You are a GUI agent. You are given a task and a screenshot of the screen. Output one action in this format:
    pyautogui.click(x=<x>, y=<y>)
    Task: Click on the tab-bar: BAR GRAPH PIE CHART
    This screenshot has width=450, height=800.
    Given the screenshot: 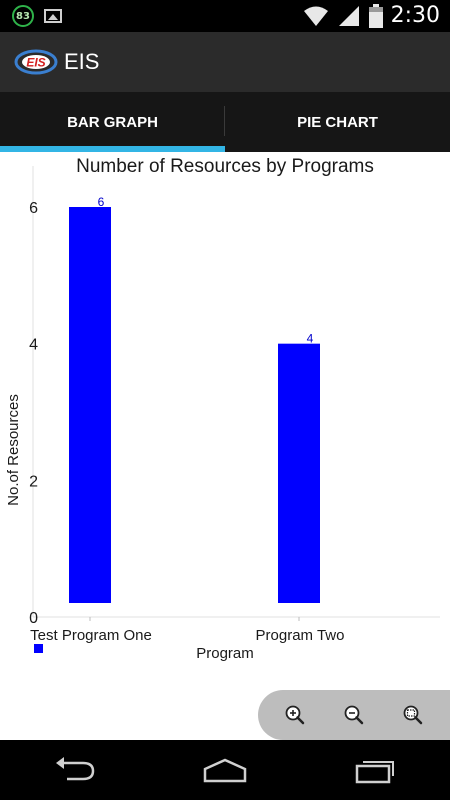 What is the action you would take?
    pyautogui.click(x=225, y=122)
    